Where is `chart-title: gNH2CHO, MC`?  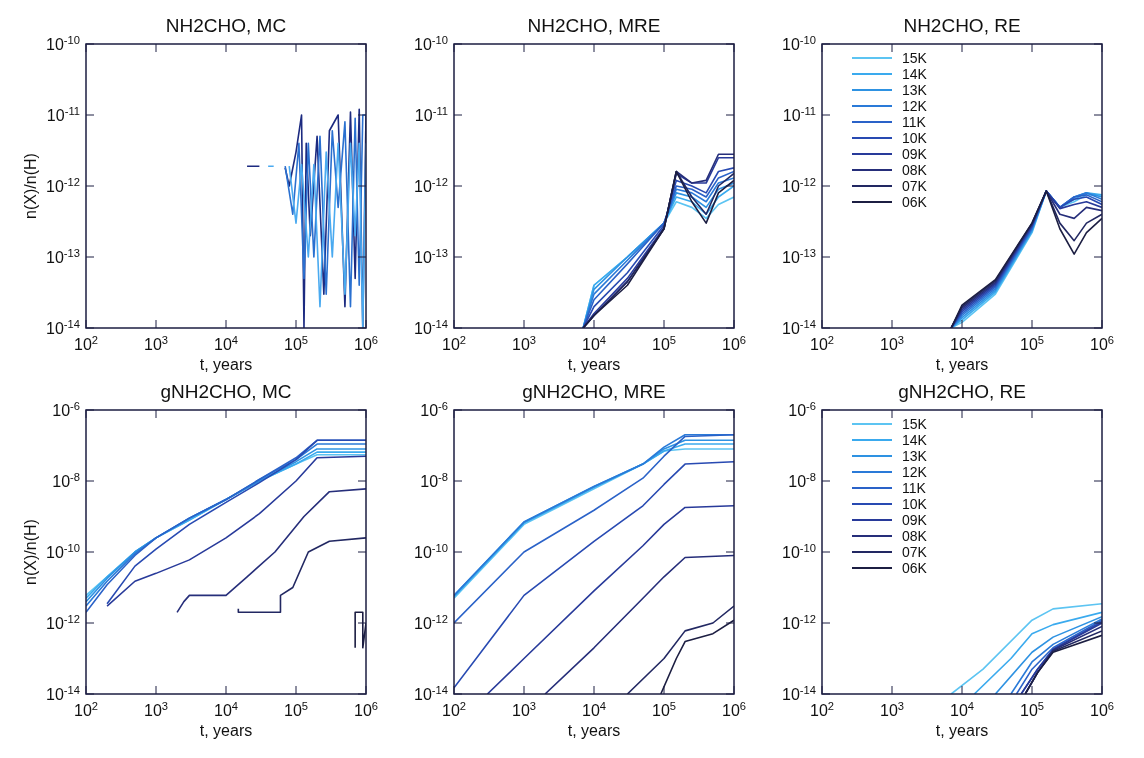
chart-title: gNH2CHO, MC is located at coordinates (226, 391).